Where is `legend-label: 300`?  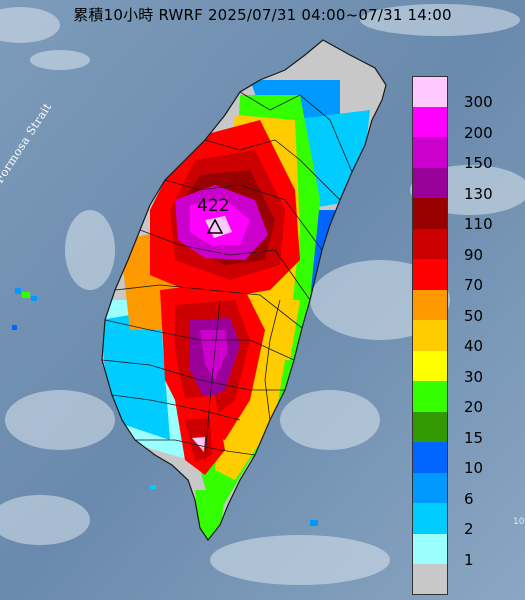 legend-label: 300 is located at coordinates (478, 102).